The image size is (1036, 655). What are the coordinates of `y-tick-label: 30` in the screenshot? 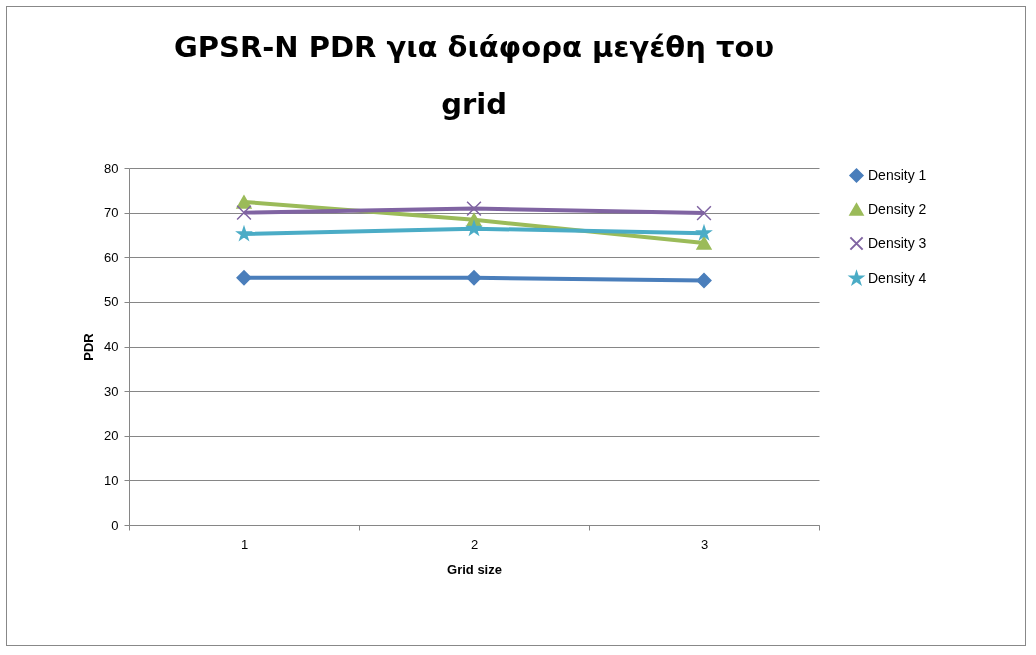 It's located at (111, 391).